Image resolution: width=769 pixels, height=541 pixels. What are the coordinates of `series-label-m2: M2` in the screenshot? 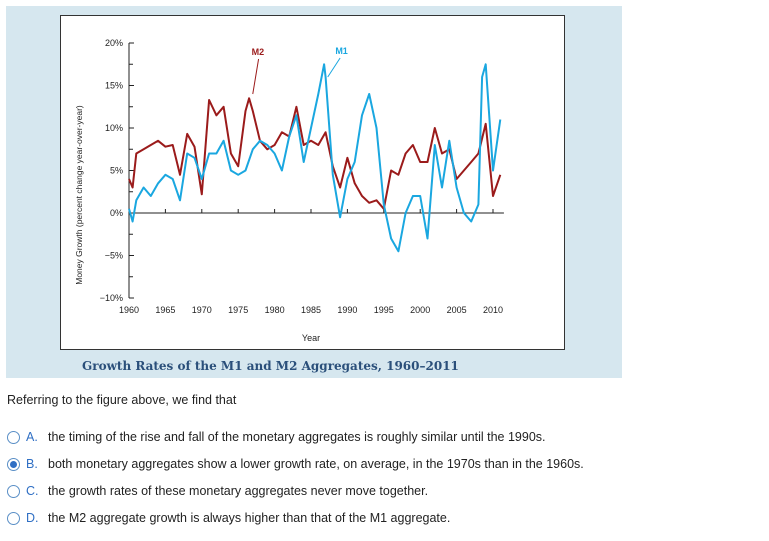 It's located at (258, 52).